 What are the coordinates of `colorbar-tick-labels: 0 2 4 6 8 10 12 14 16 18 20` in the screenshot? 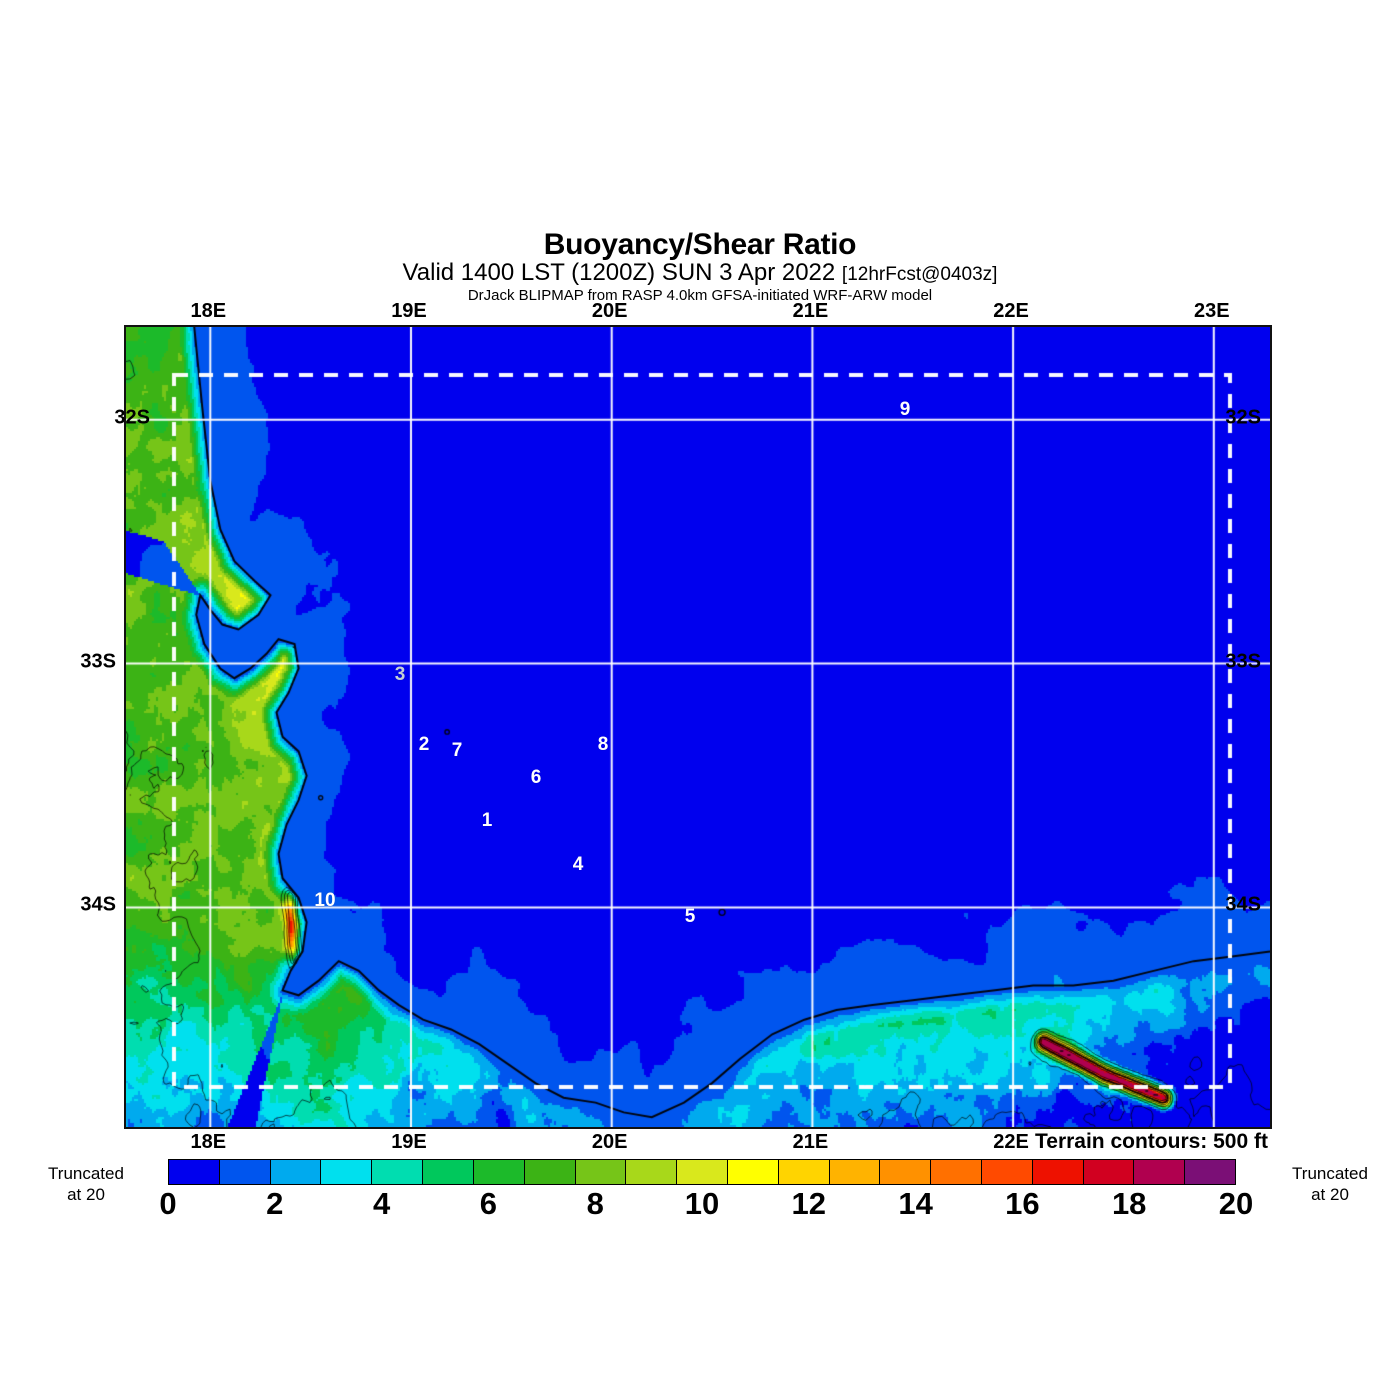 It's located at (706, 1203).